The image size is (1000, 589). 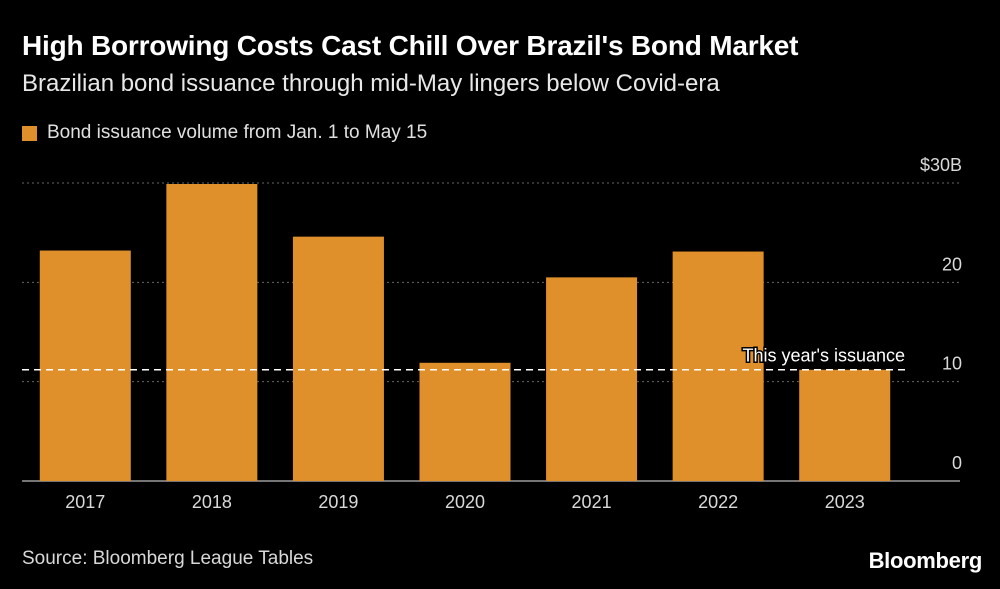 I want to click on x-tick-label-2022: 2022, so click(x=718, y=502).